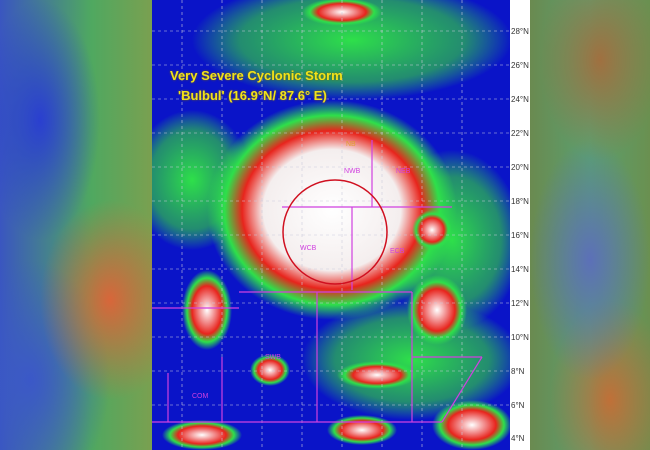  Describe the element at coordinates (520, 337) in the screenshot. I see `lat-label: 10°N` at that location.